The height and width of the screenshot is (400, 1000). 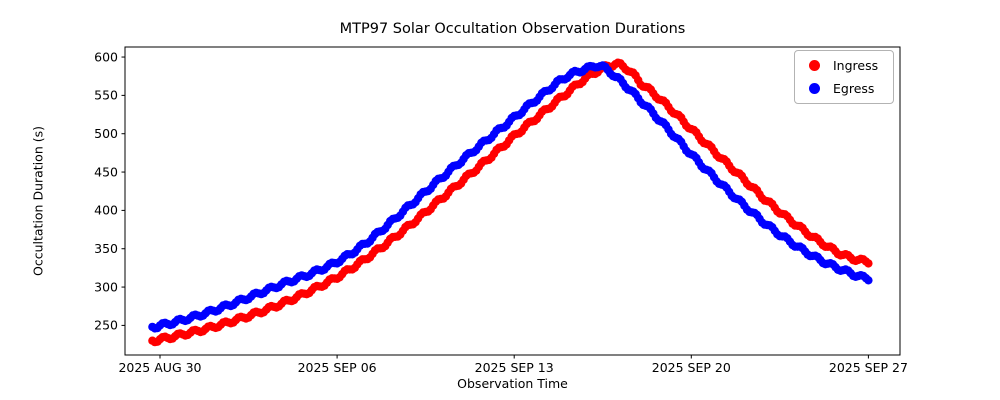 What do you see at coordinates (854, 88) in the screenshot?
I see `legend-label-egress: Egress` at bounding box center [854, 88].